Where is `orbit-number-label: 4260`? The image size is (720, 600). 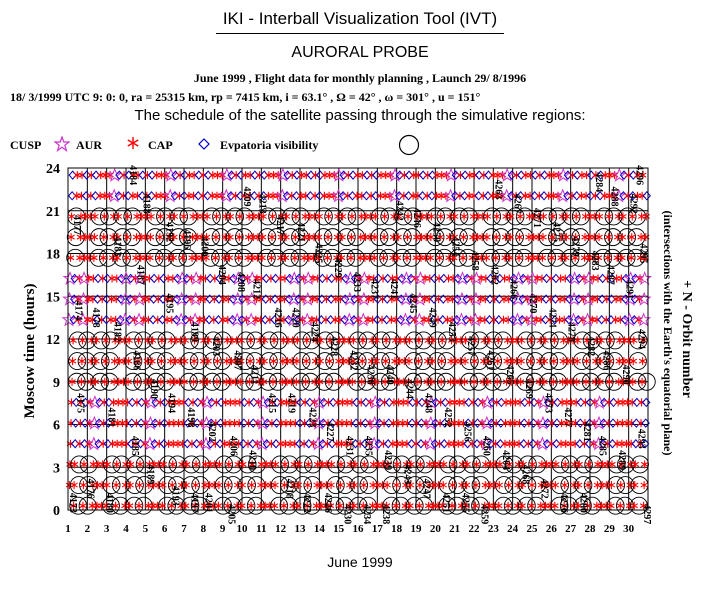
orbit-number-label: 4260 is located at coordinates (486, 446).